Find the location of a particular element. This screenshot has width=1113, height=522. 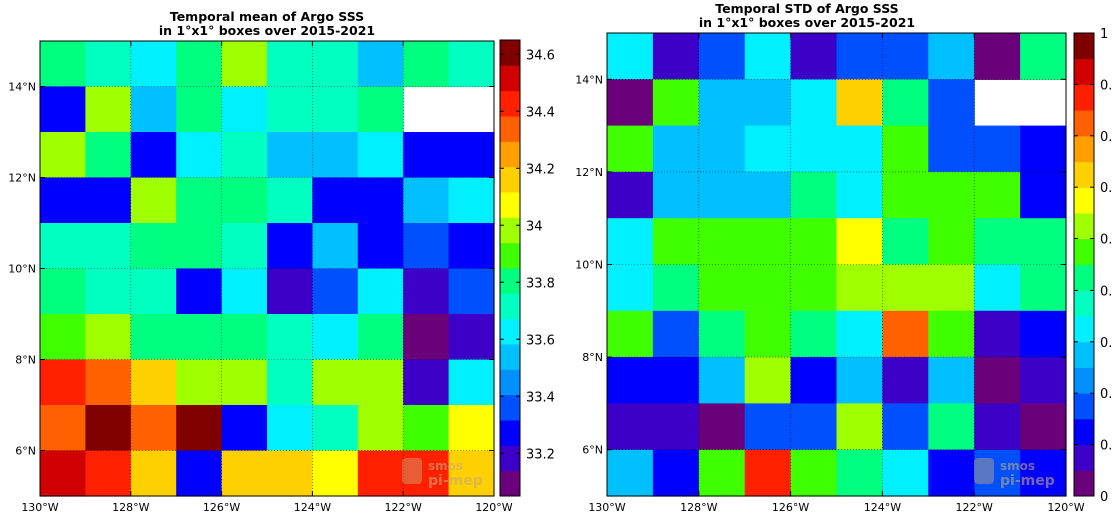

std-chart-title: Temporal STD of Argo SSS is located at coordinates (806, 8).